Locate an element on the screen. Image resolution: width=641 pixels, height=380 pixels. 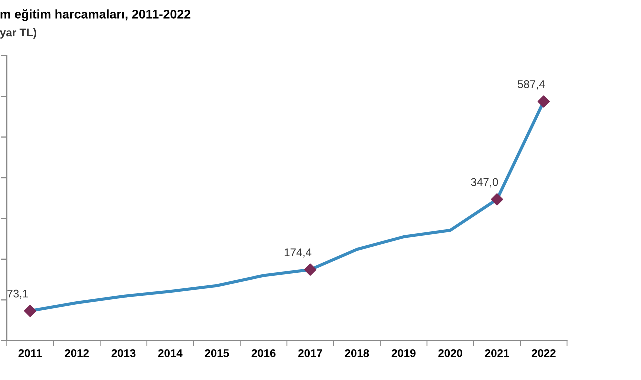
data-label: 73,1 is located at coordinates (18, 295).